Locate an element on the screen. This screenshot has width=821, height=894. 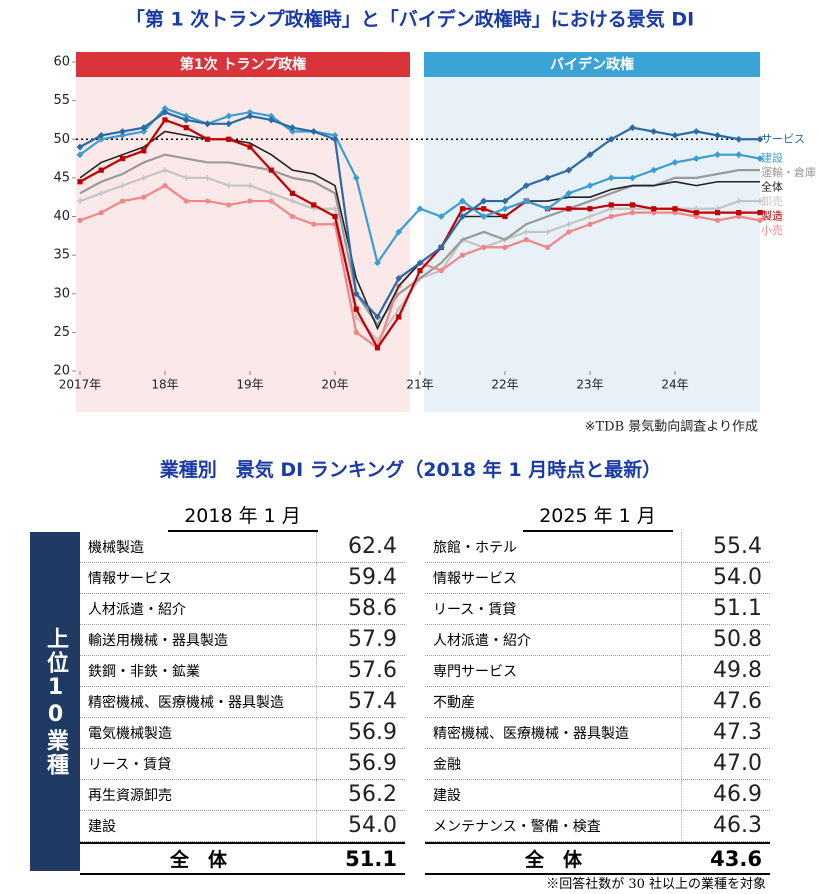
total-row: 全 体 43.6 is located at coordinates (597, 858).